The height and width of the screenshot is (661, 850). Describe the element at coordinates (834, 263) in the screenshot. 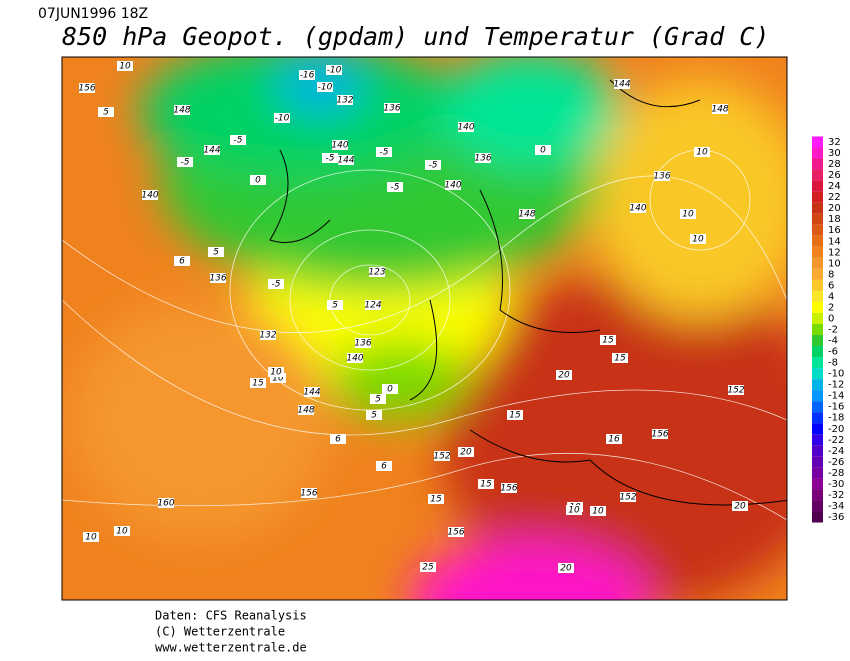

I see `colorbar-label: 10` at that location.